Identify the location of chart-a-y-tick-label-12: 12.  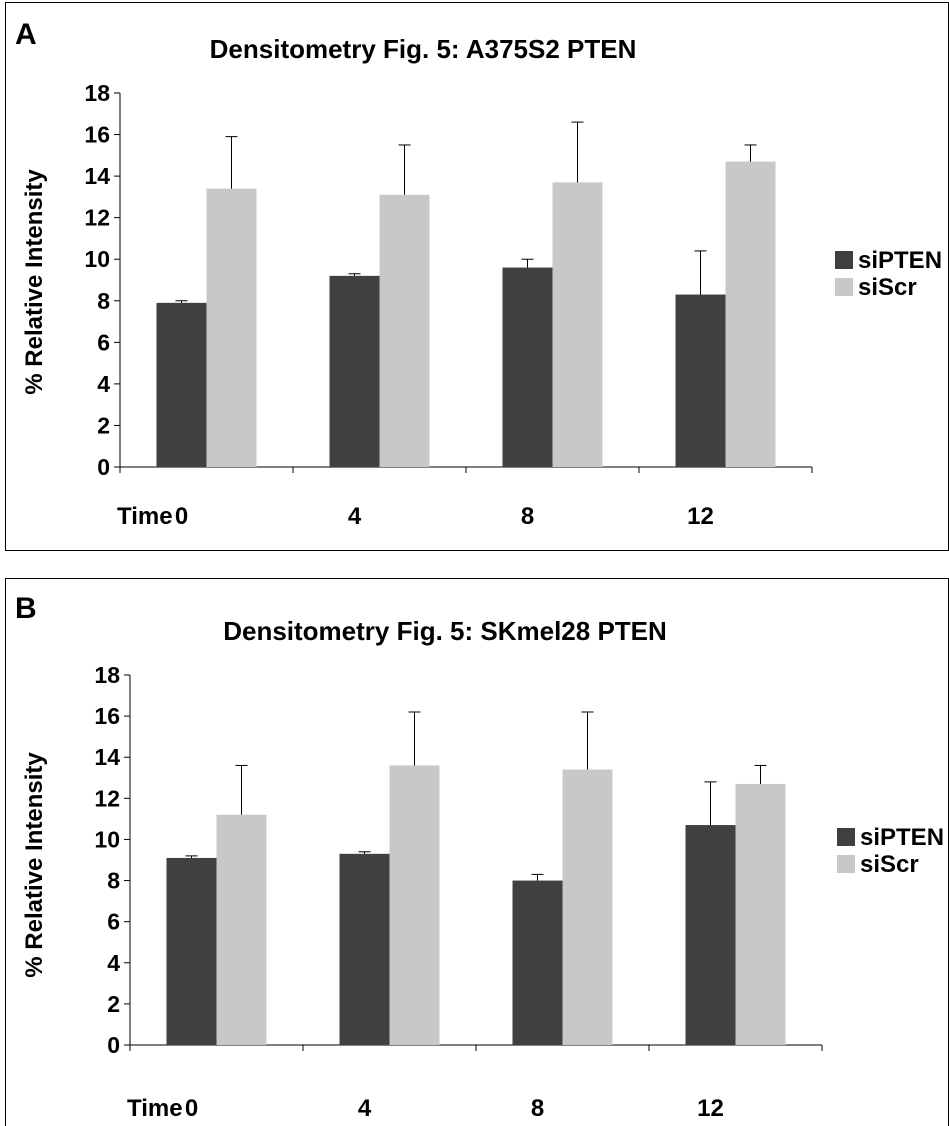
(97, 218).